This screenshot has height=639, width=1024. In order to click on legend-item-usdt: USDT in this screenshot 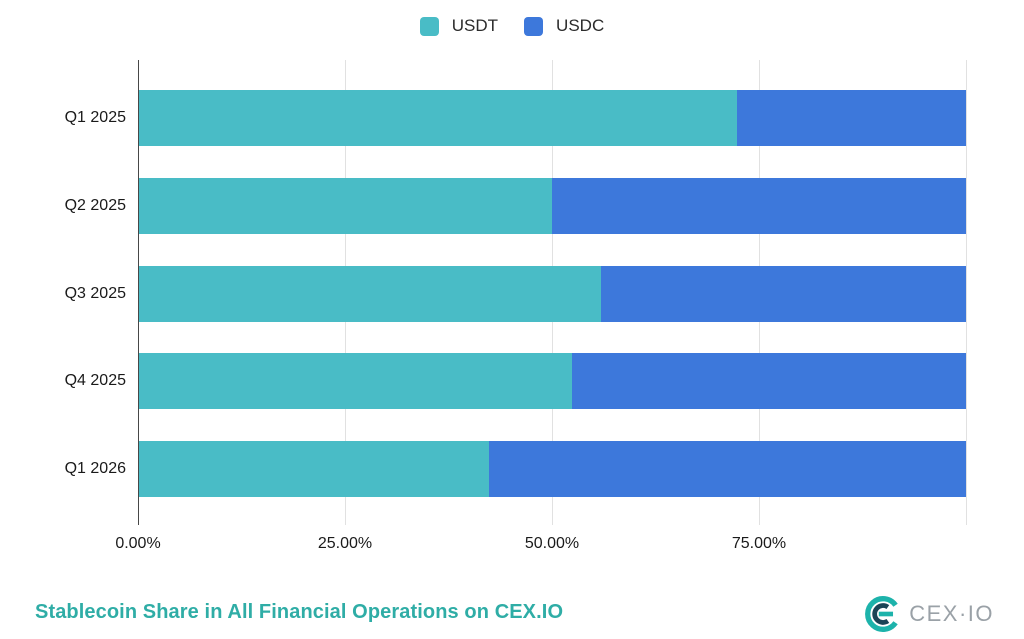, I will do `click(459, 26)`.